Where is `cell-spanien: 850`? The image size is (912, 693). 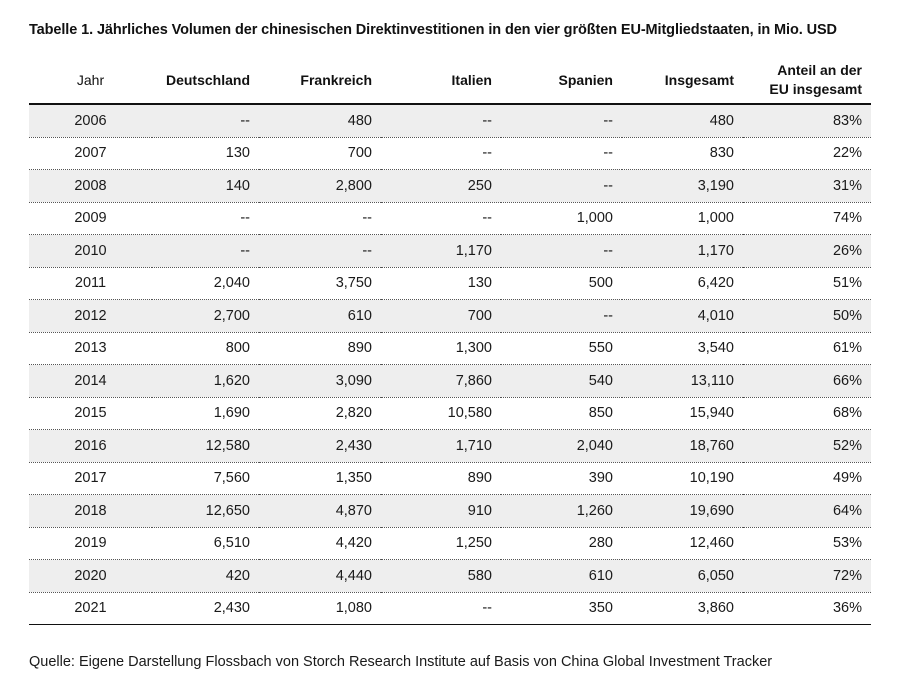 cell-spanien: 850 is located at coordinates (561, 413).